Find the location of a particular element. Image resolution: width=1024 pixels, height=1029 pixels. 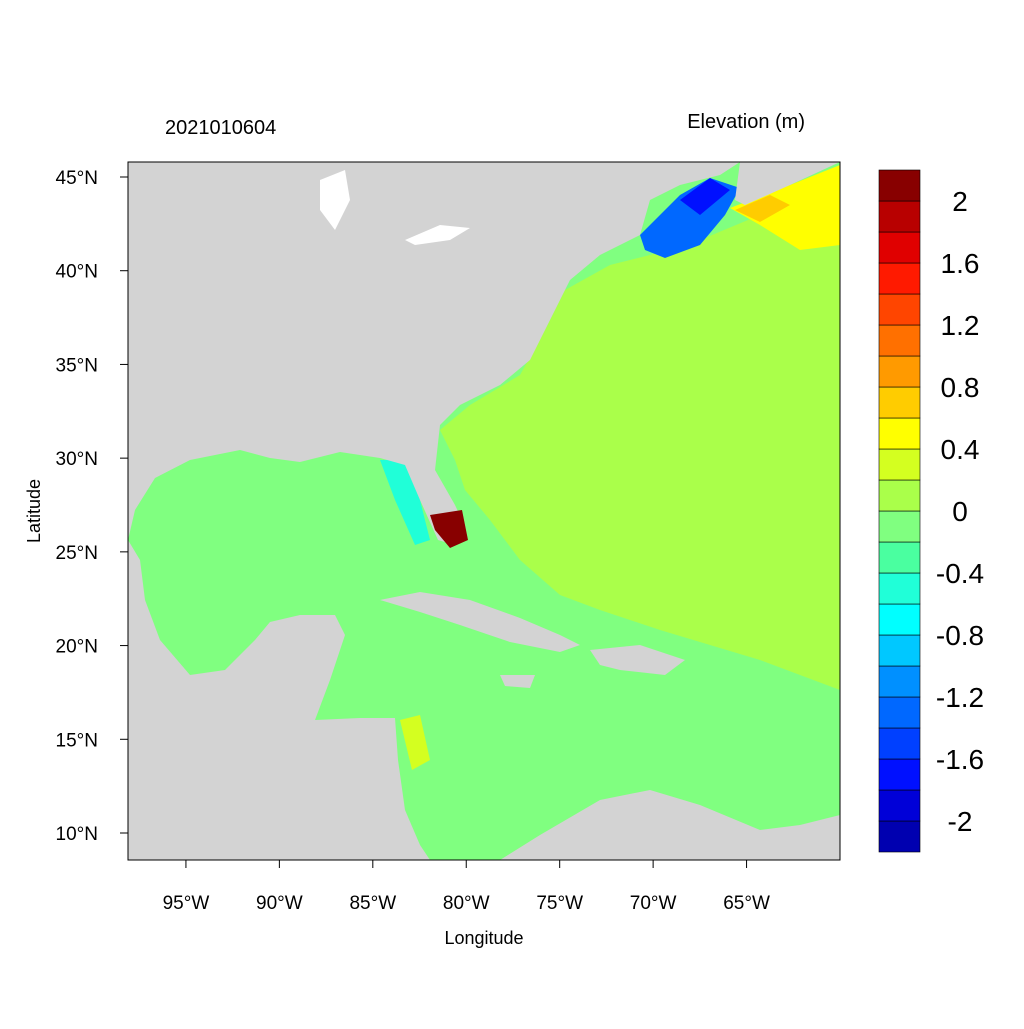

colorbar-tick-label: -1.6 is located at coordinates (960, 759).